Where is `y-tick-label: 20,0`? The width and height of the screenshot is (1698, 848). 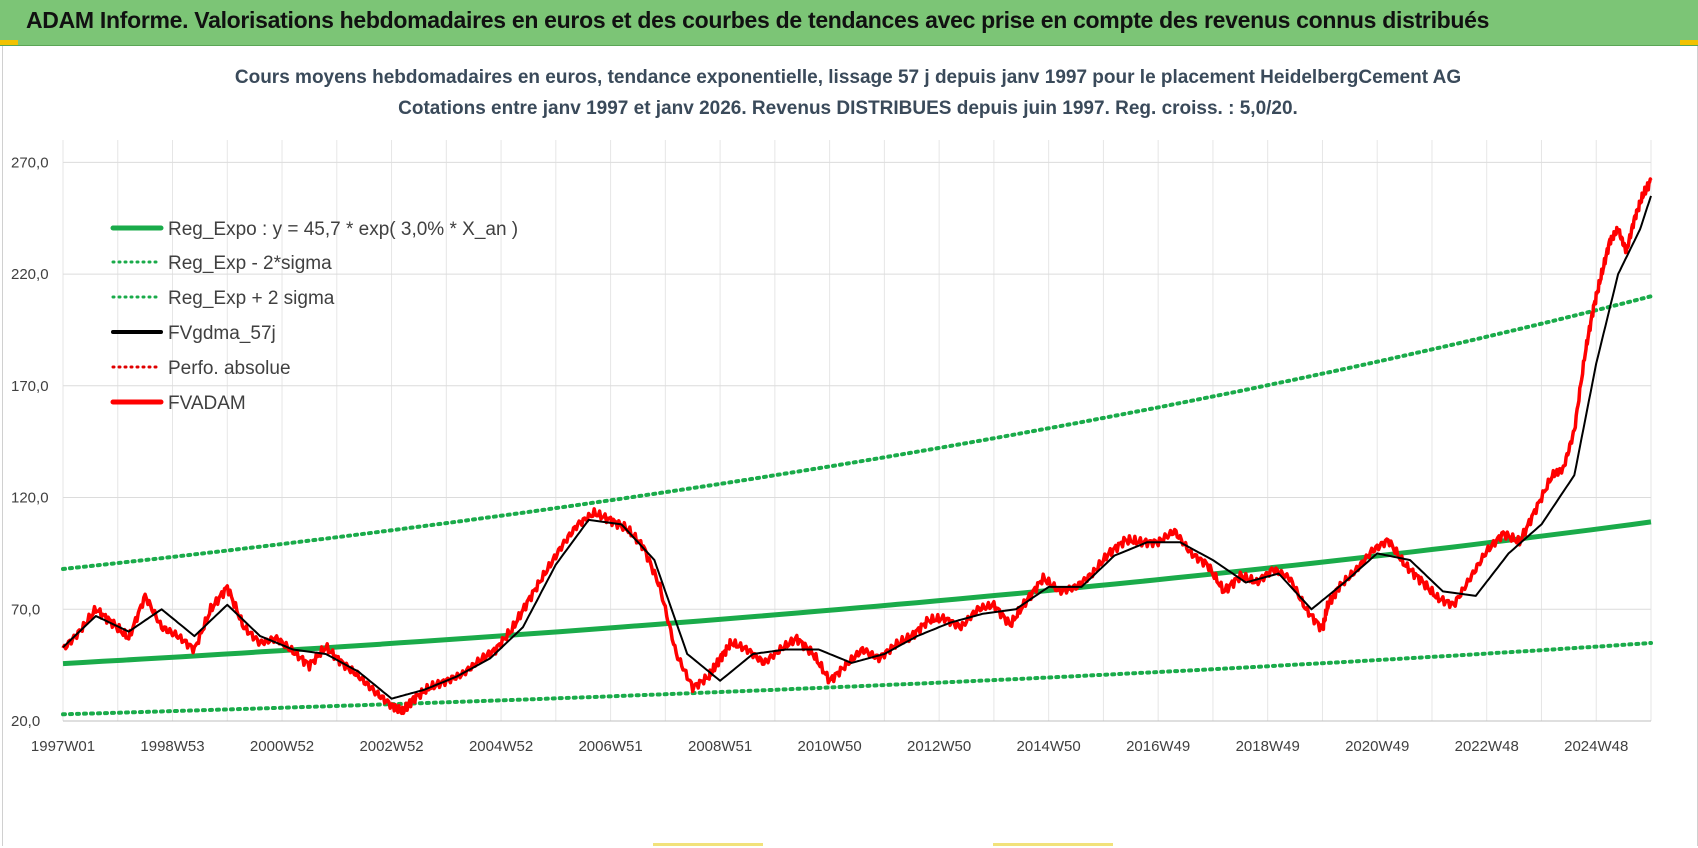
y-tick-label: 20,0 is located at coordinates (25, 721).